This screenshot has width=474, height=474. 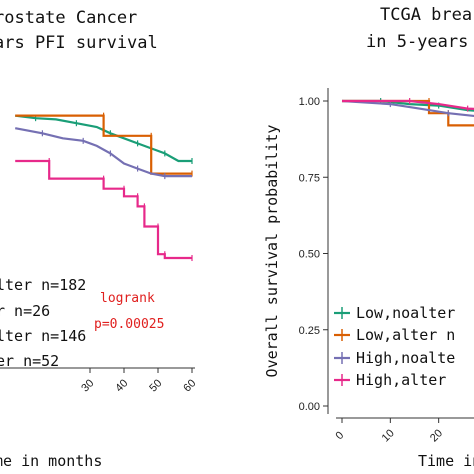 I want to click on left-legend-item-3: lter n=146, so click(x=43, y=336).